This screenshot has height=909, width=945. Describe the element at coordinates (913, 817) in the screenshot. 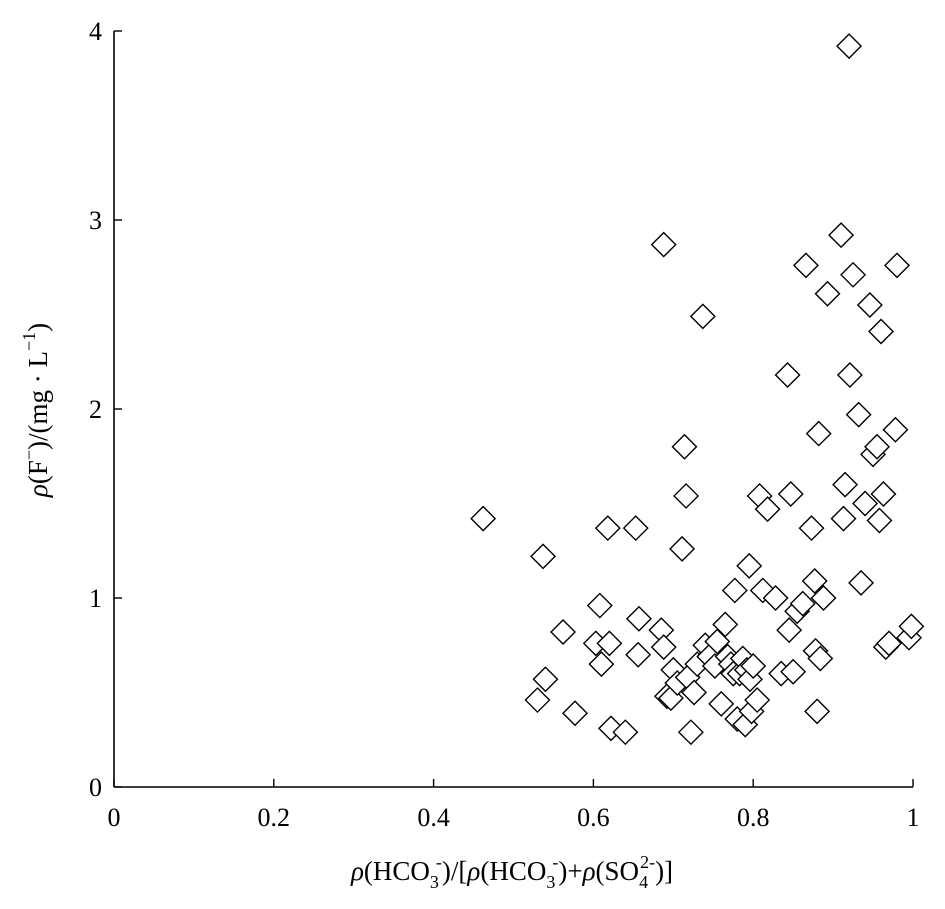

I see `x-tick-label: 1` at that location.